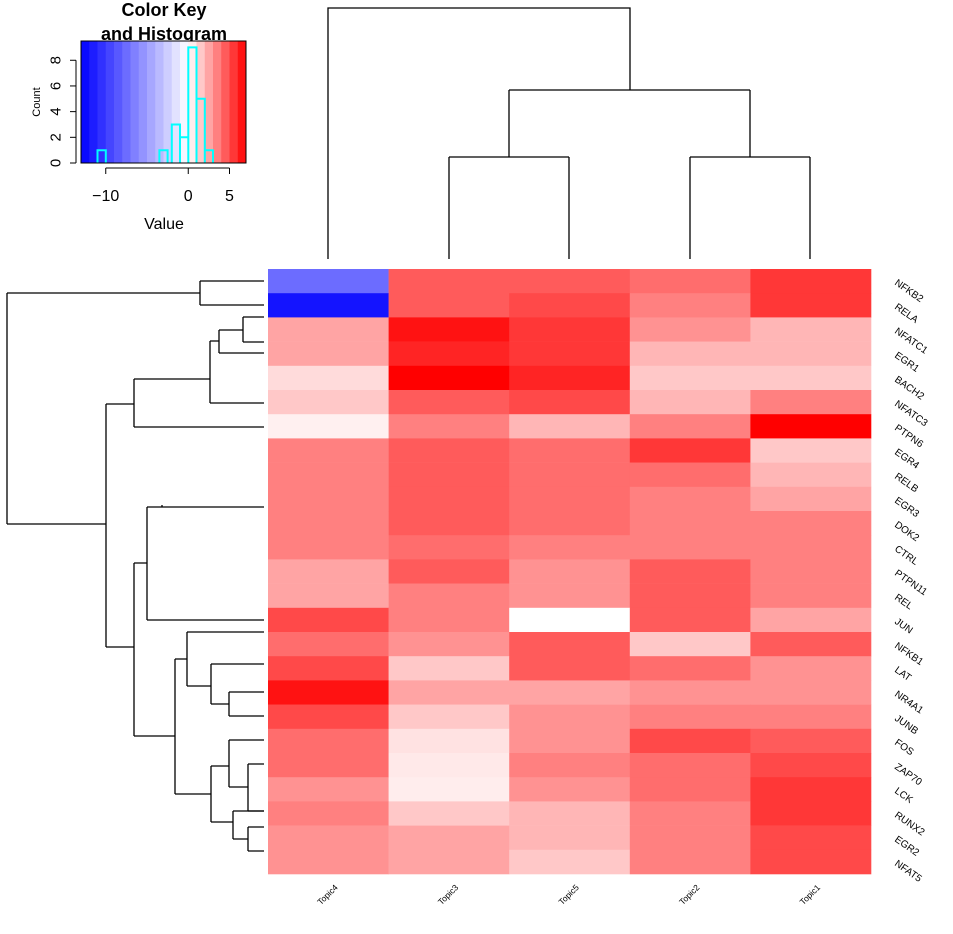 Image resolution: width=953 pixels, height=934 pixels. What do you see at coordinates (811, 789) in the screenshot?
I see `heatmap-cell-lck-topic1` at bounding box center [811, 789].